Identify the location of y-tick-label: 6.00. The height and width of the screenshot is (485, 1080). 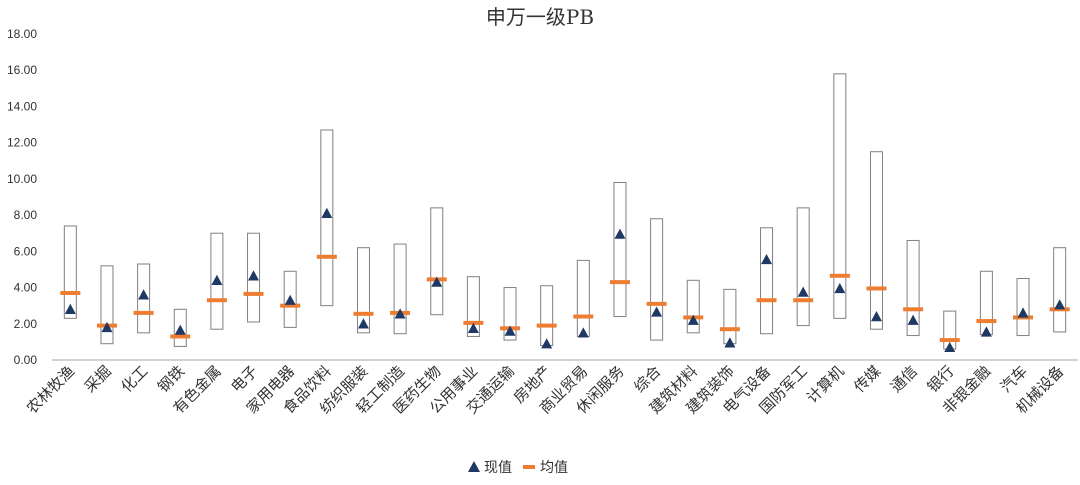
(26, 251).